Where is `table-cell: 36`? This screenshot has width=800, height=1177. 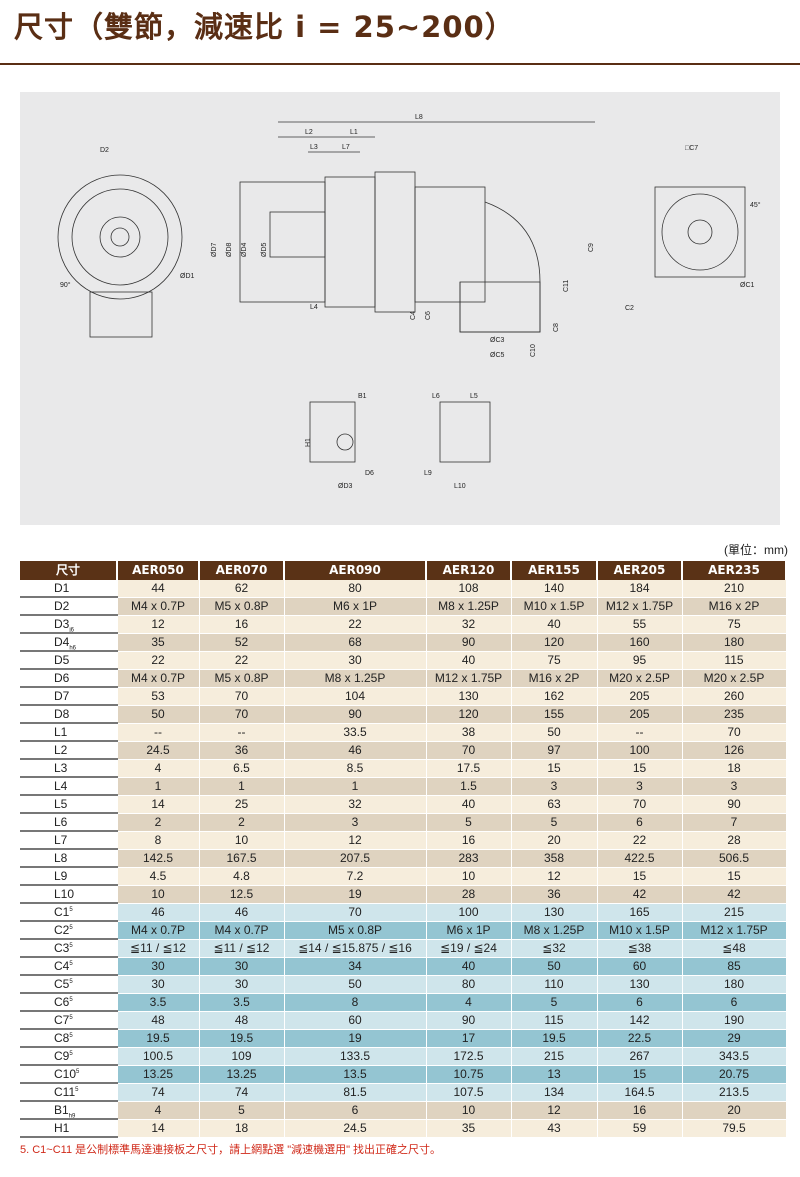
table-cell: 36 is located at coordinates (242, 750).